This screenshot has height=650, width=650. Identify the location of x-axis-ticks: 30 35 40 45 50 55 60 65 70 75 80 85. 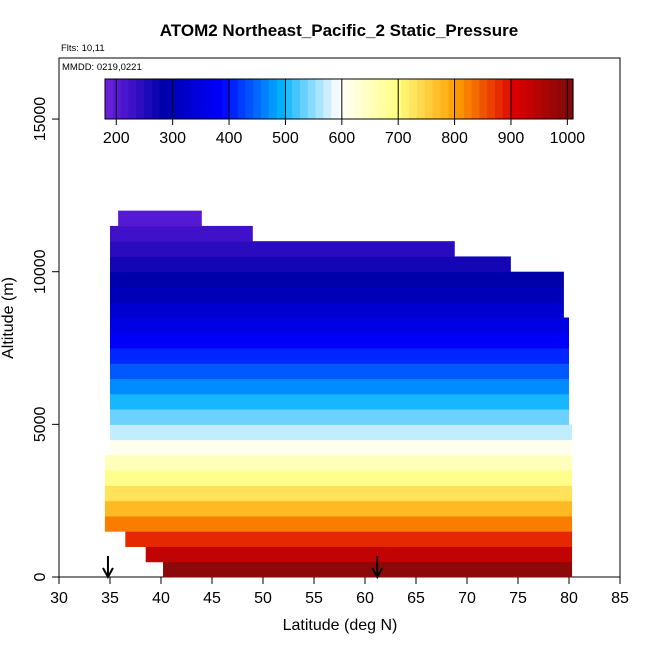
(339, 592).